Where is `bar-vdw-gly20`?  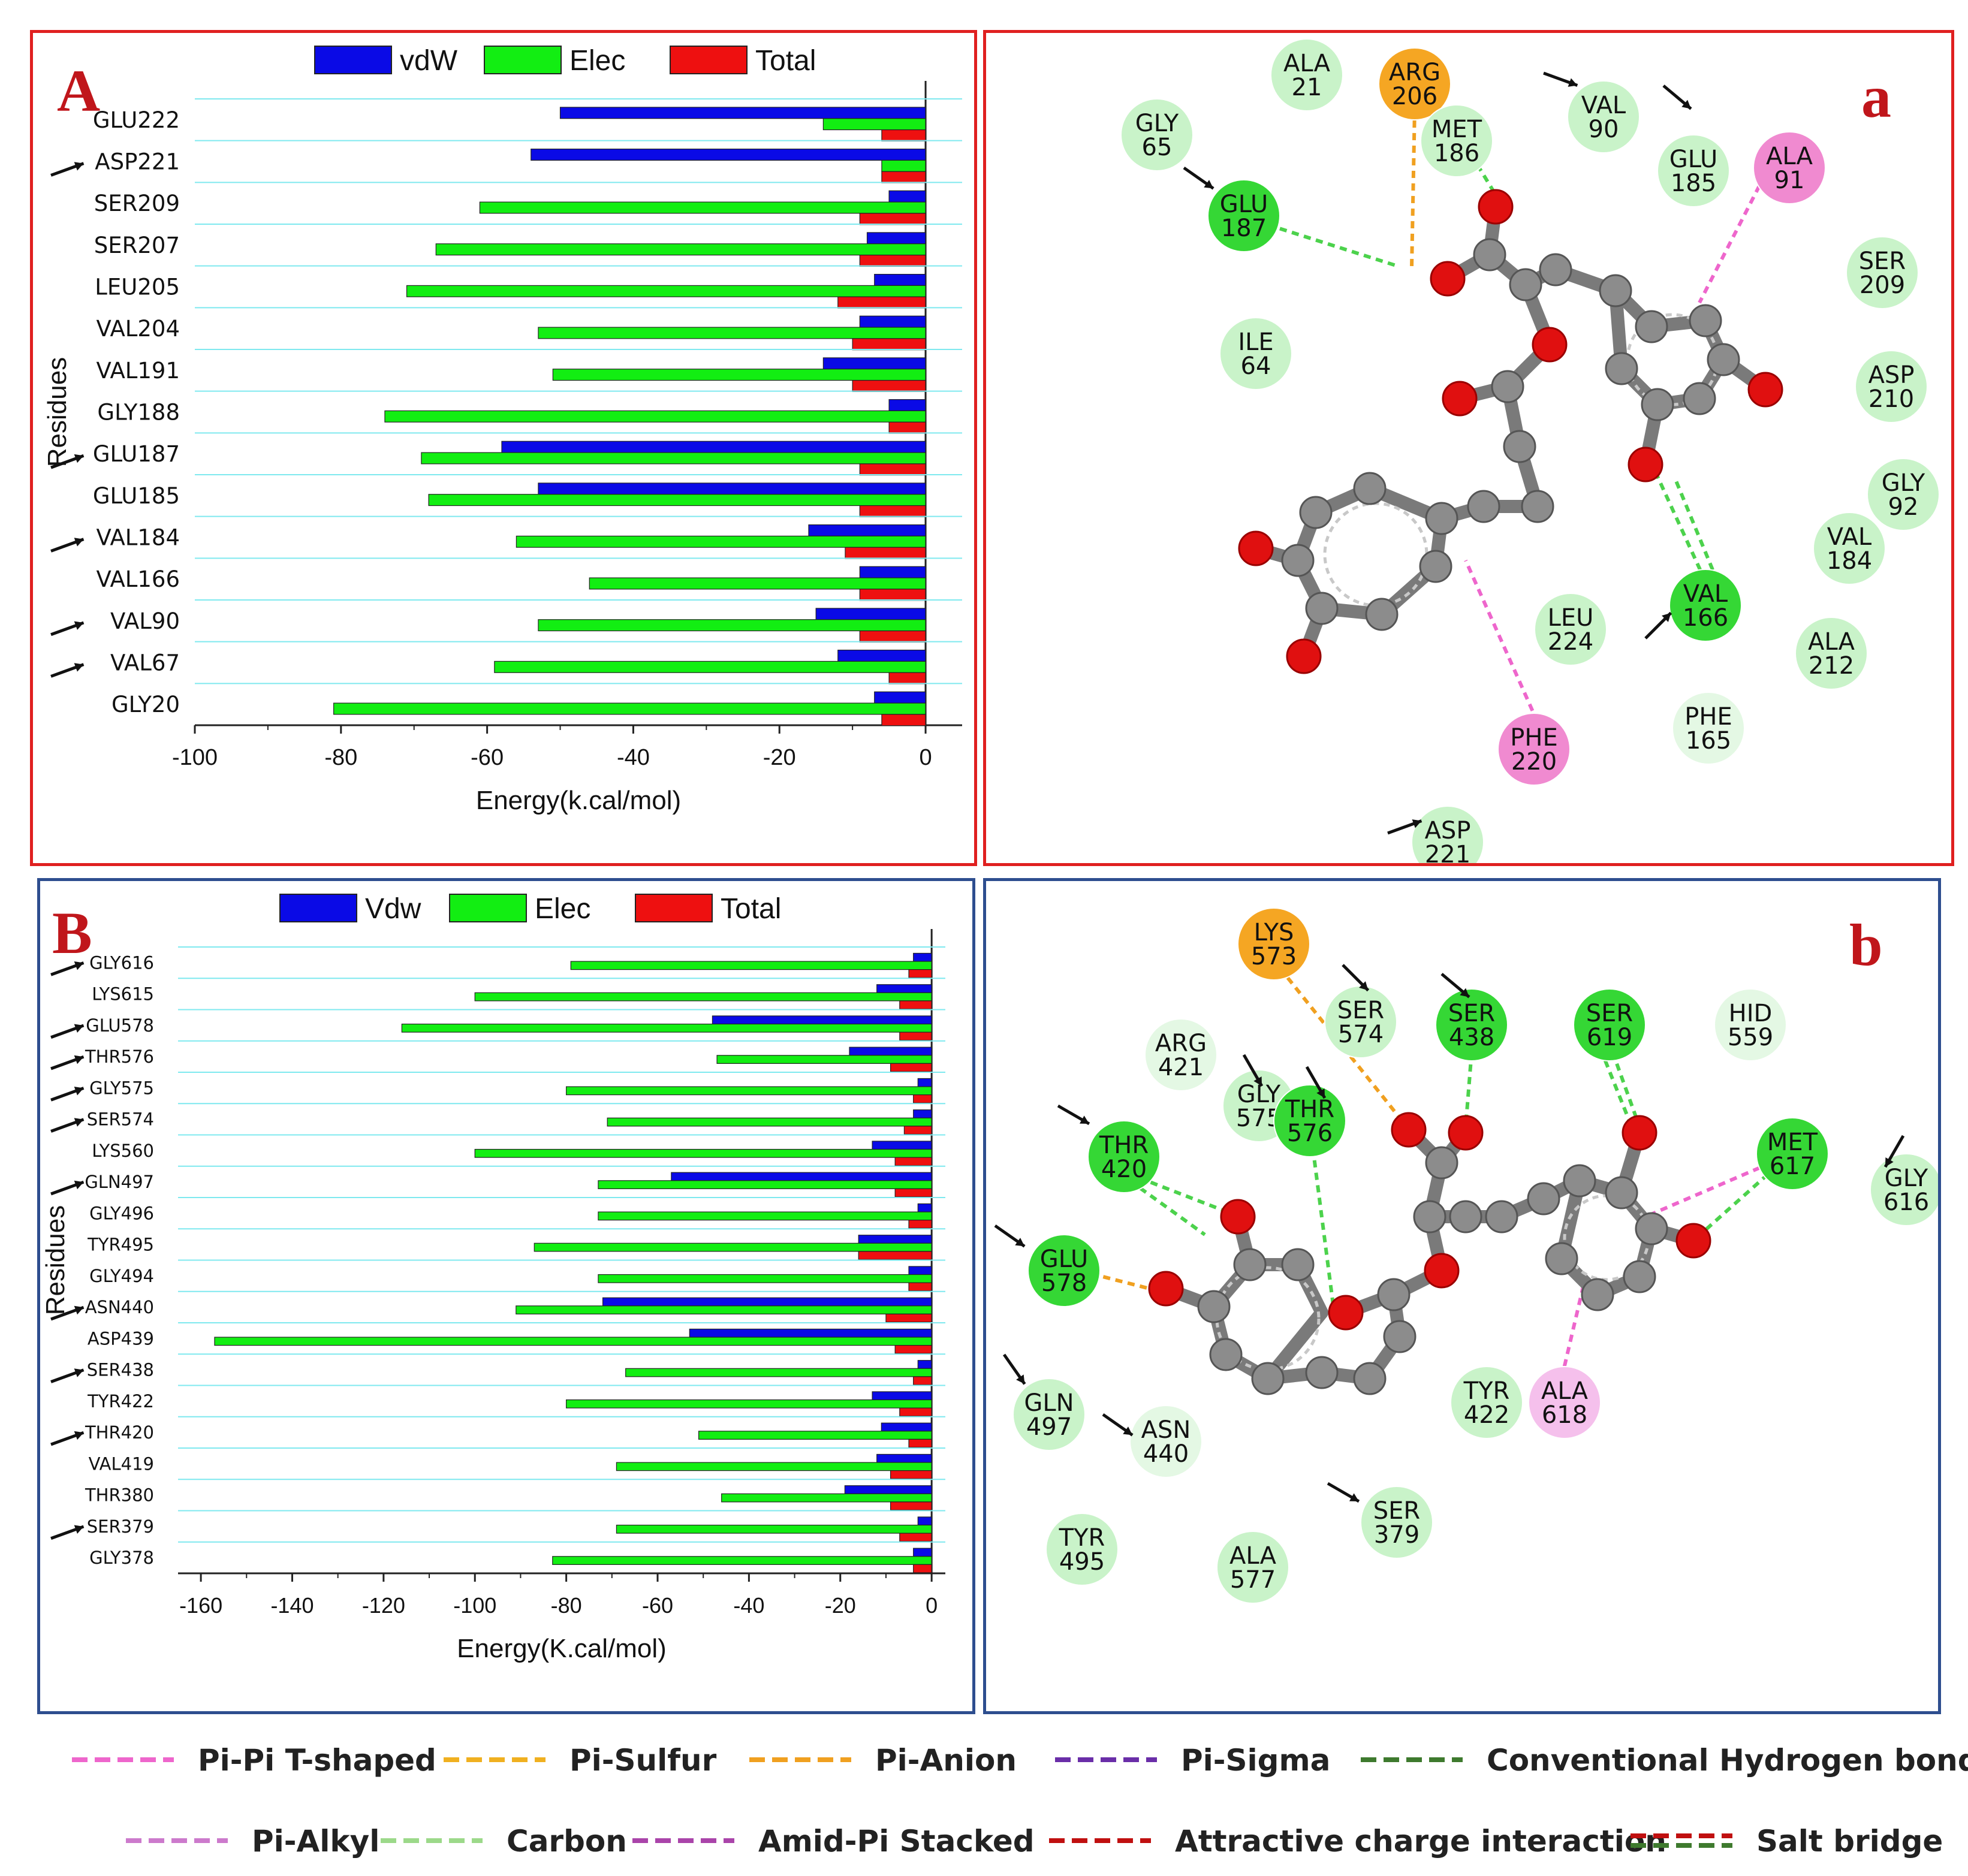 bar-vdw-gly20 is located at coordinates (900, 697).